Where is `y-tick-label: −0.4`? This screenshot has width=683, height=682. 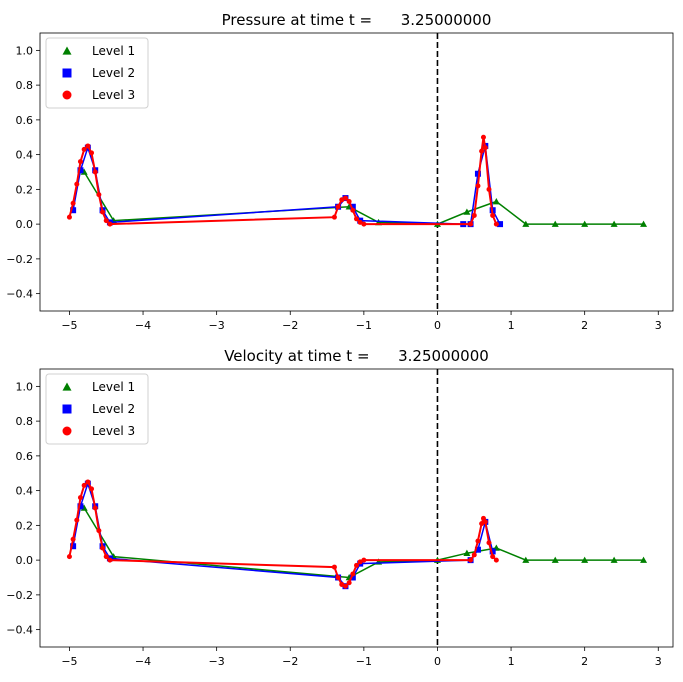
y-tick-label: −0.4 is located at coordinates (19, 630).